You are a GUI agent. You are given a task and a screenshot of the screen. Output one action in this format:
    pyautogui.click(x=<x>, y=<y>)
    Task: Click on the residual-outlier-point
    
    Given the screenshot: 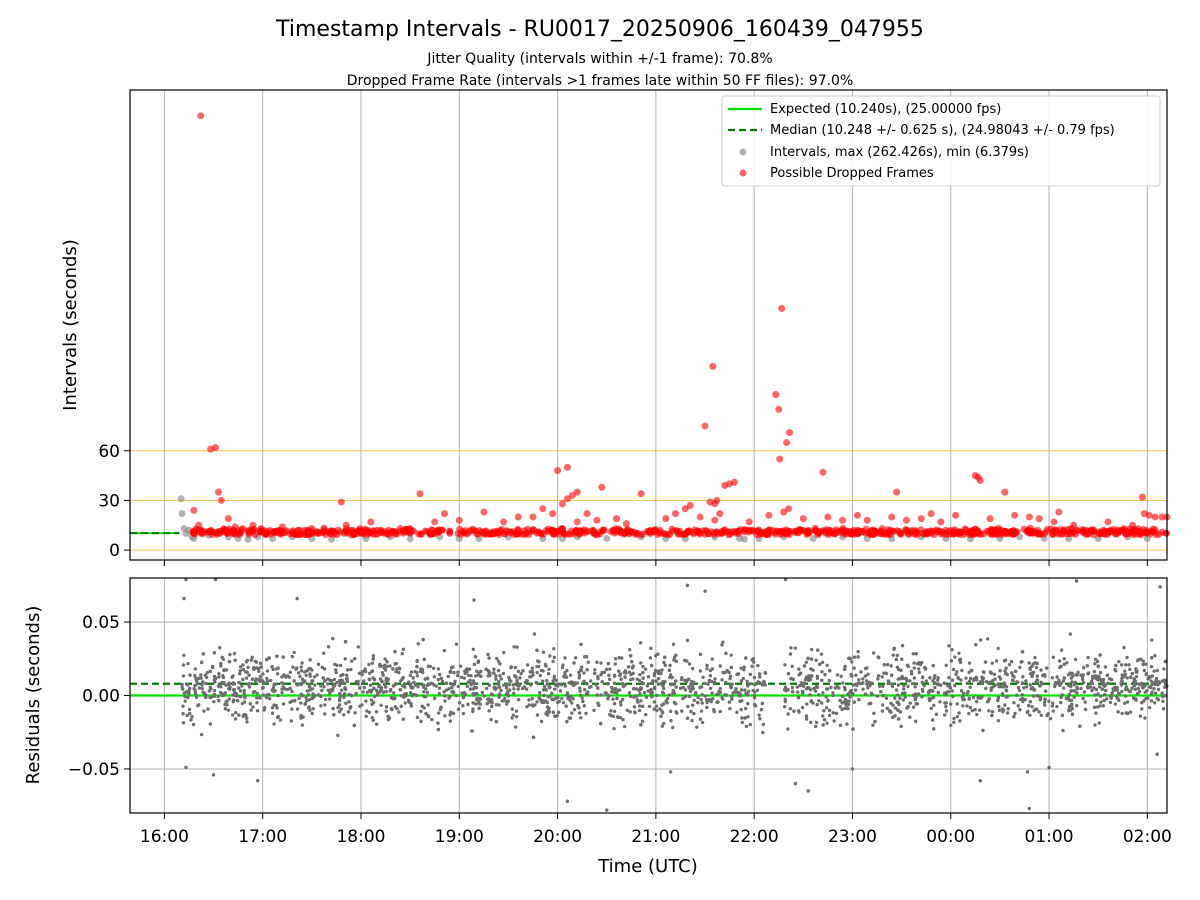 What is the action you would take?
    pyautogui.click(x=1160, y=587)
    